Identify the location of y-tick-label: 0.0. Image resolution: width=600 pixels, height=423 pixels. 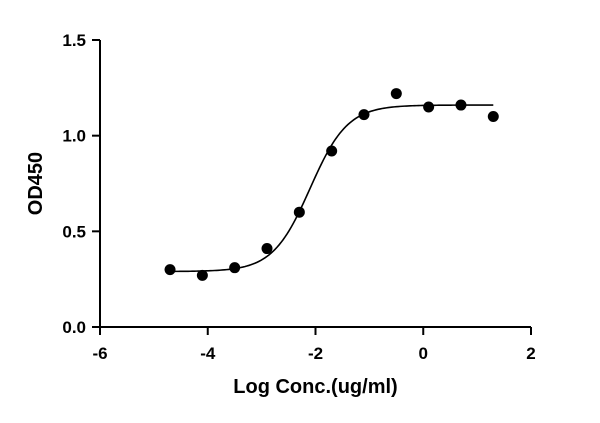
(74, 327).